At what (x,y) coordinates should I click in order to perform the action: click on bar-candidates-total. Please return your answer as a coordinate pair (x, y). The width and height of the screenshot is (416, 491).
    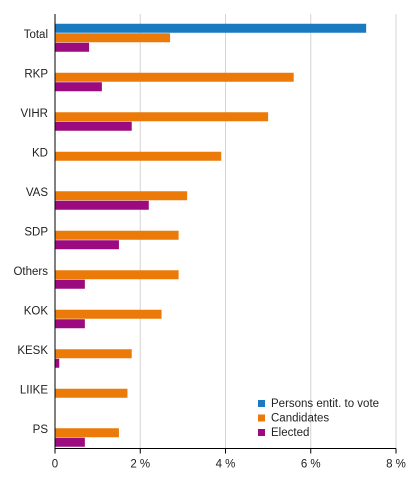
    Looking at the image, I should click on (113, 38).